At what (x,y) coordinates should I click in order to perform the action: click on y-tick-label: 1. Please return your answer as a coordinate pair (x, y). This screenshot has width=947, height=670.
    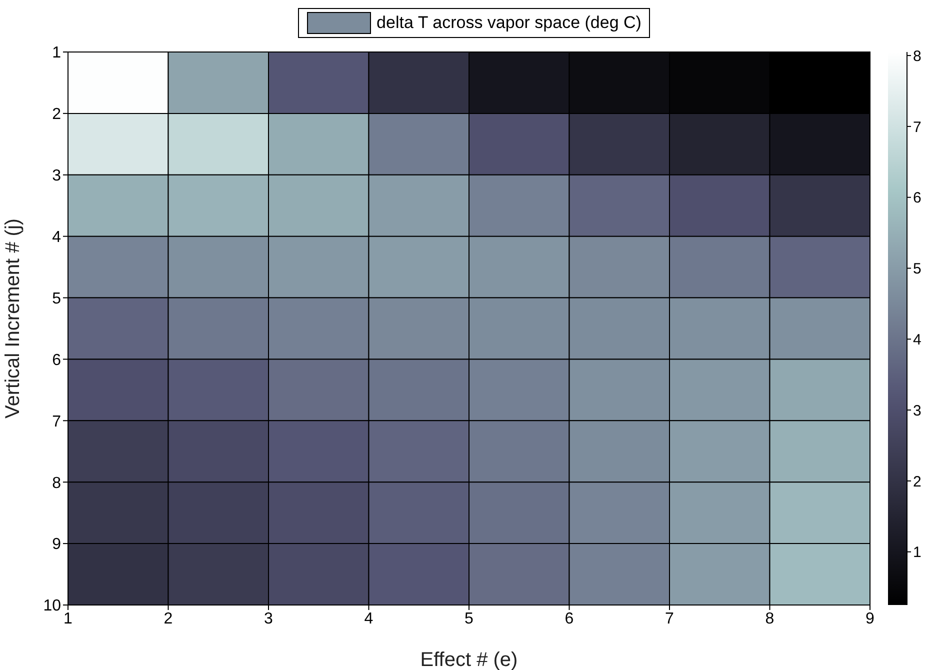
    Looking at the image, I should click on (57, 53).